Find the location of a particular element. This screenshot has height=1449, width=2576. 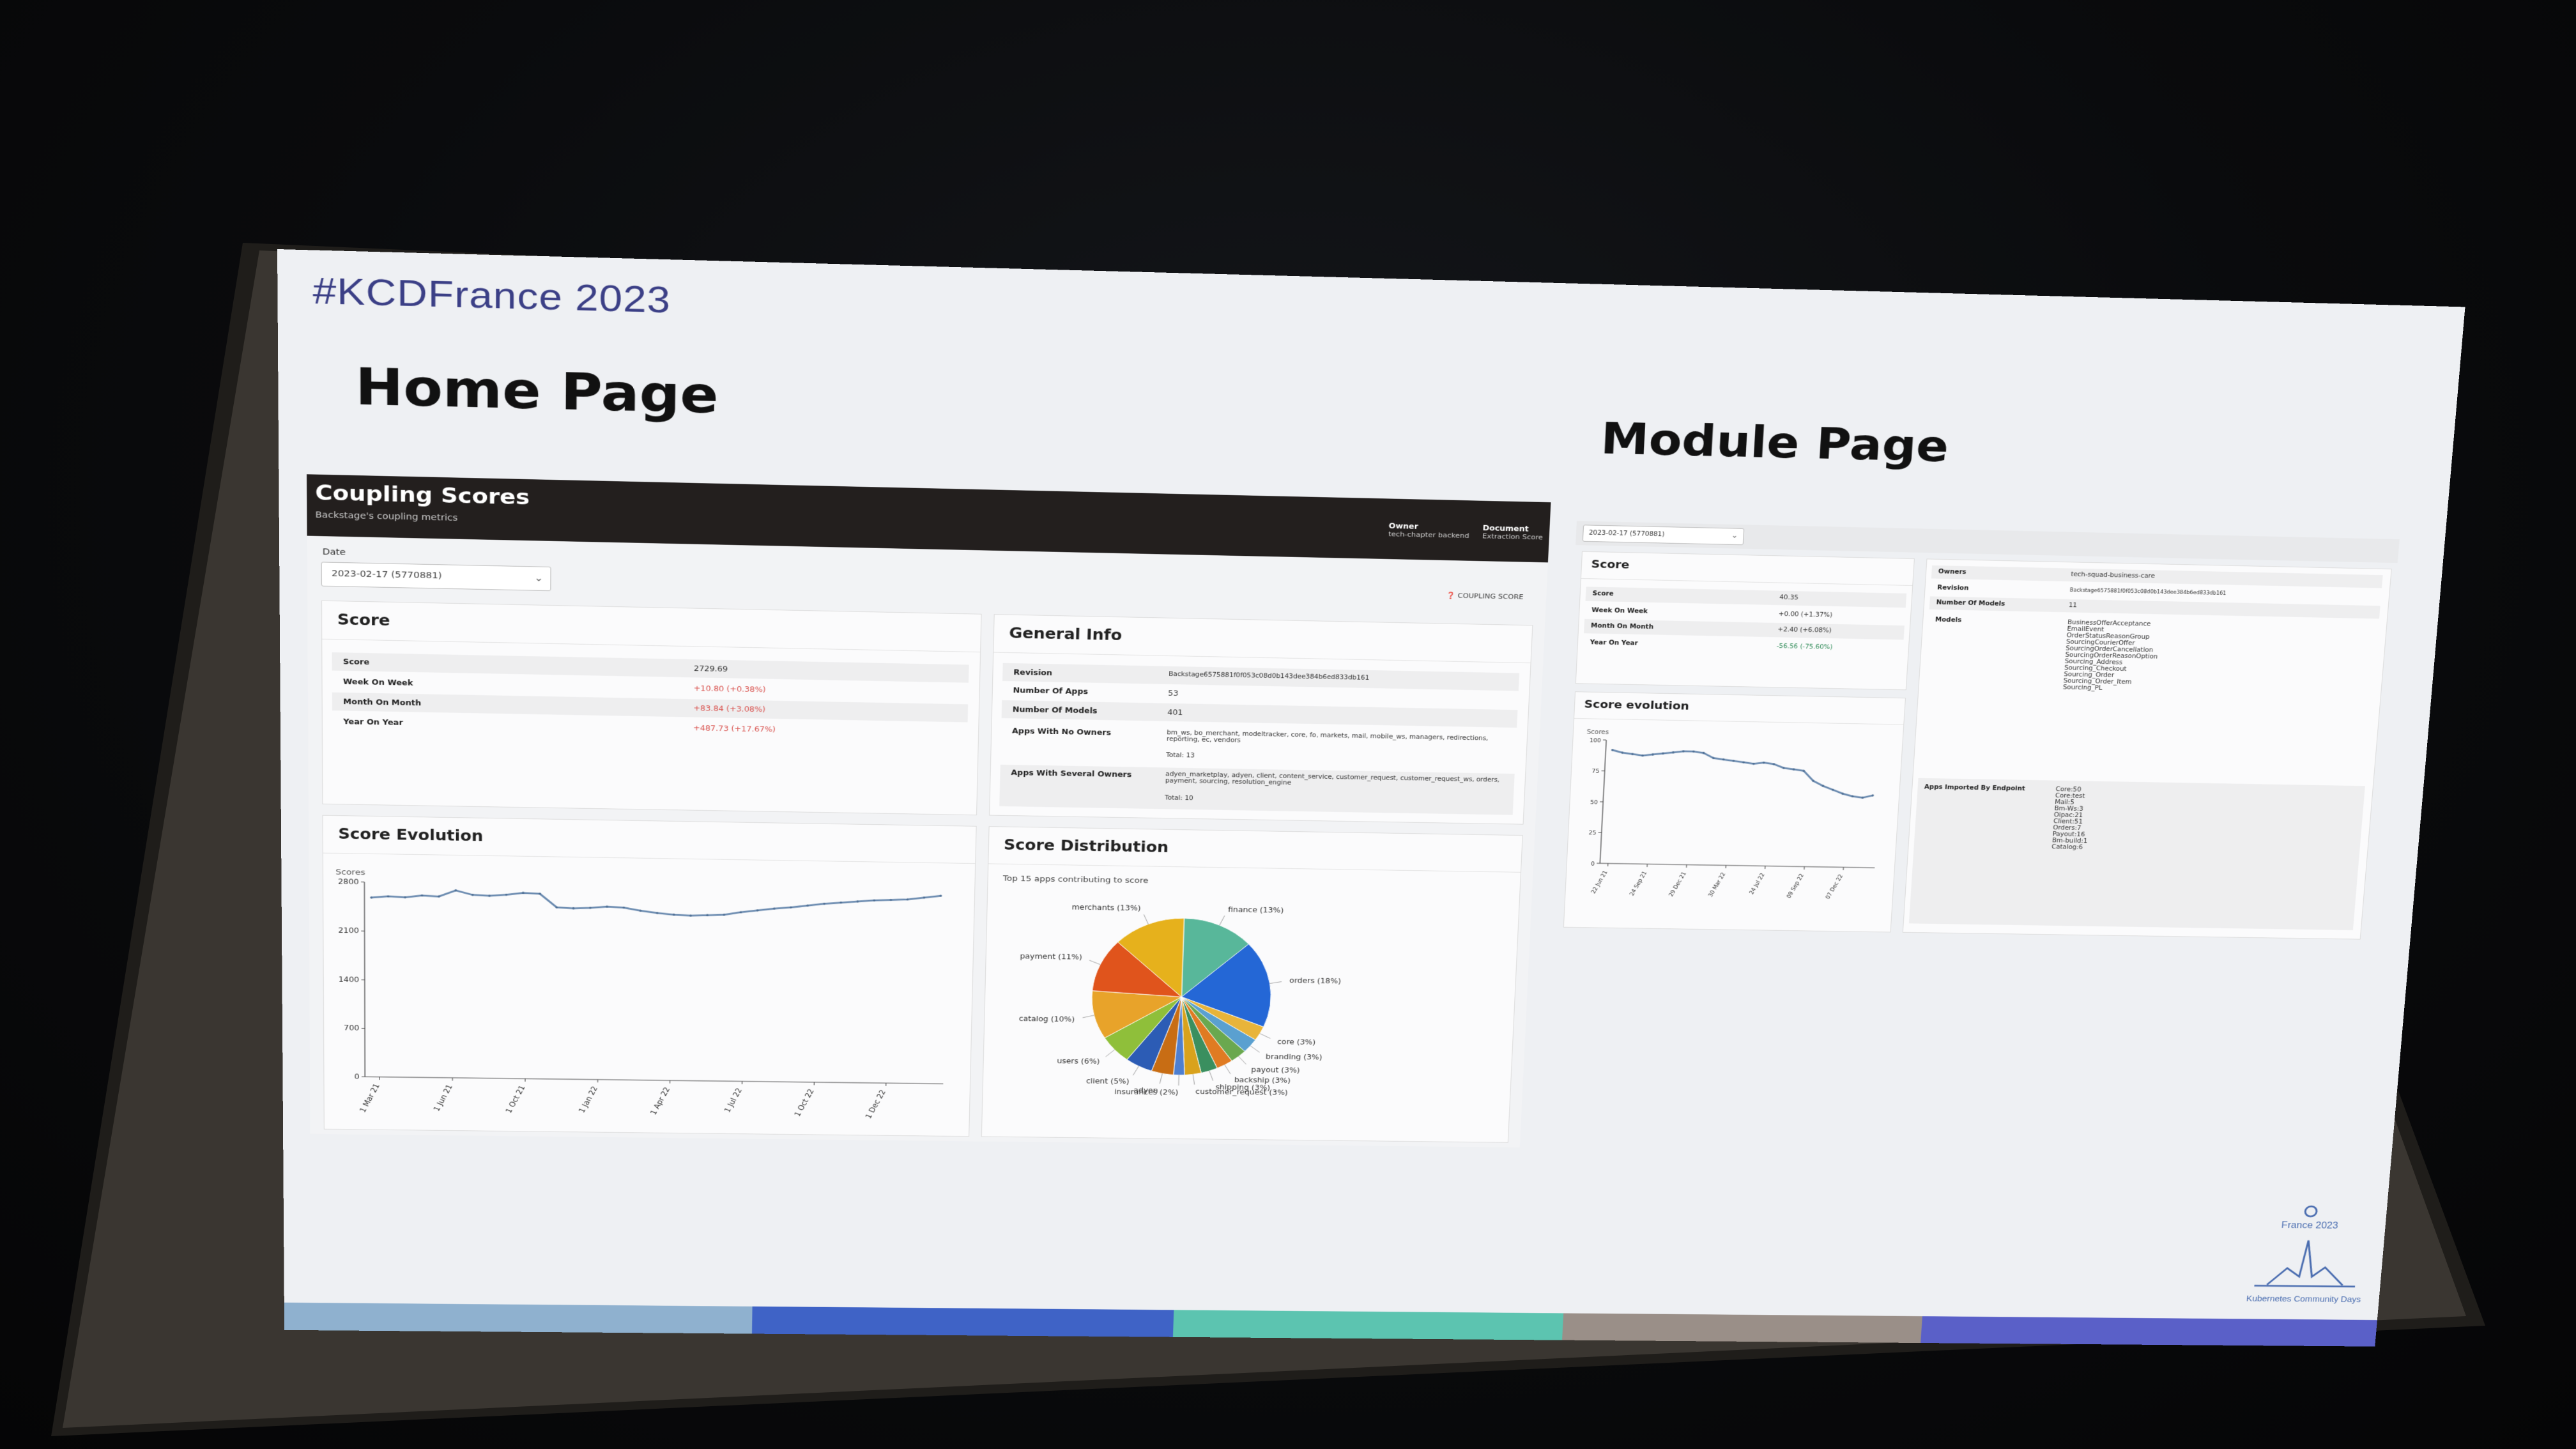

y-tick-label: 50 is located at coordinates (1594, 802).